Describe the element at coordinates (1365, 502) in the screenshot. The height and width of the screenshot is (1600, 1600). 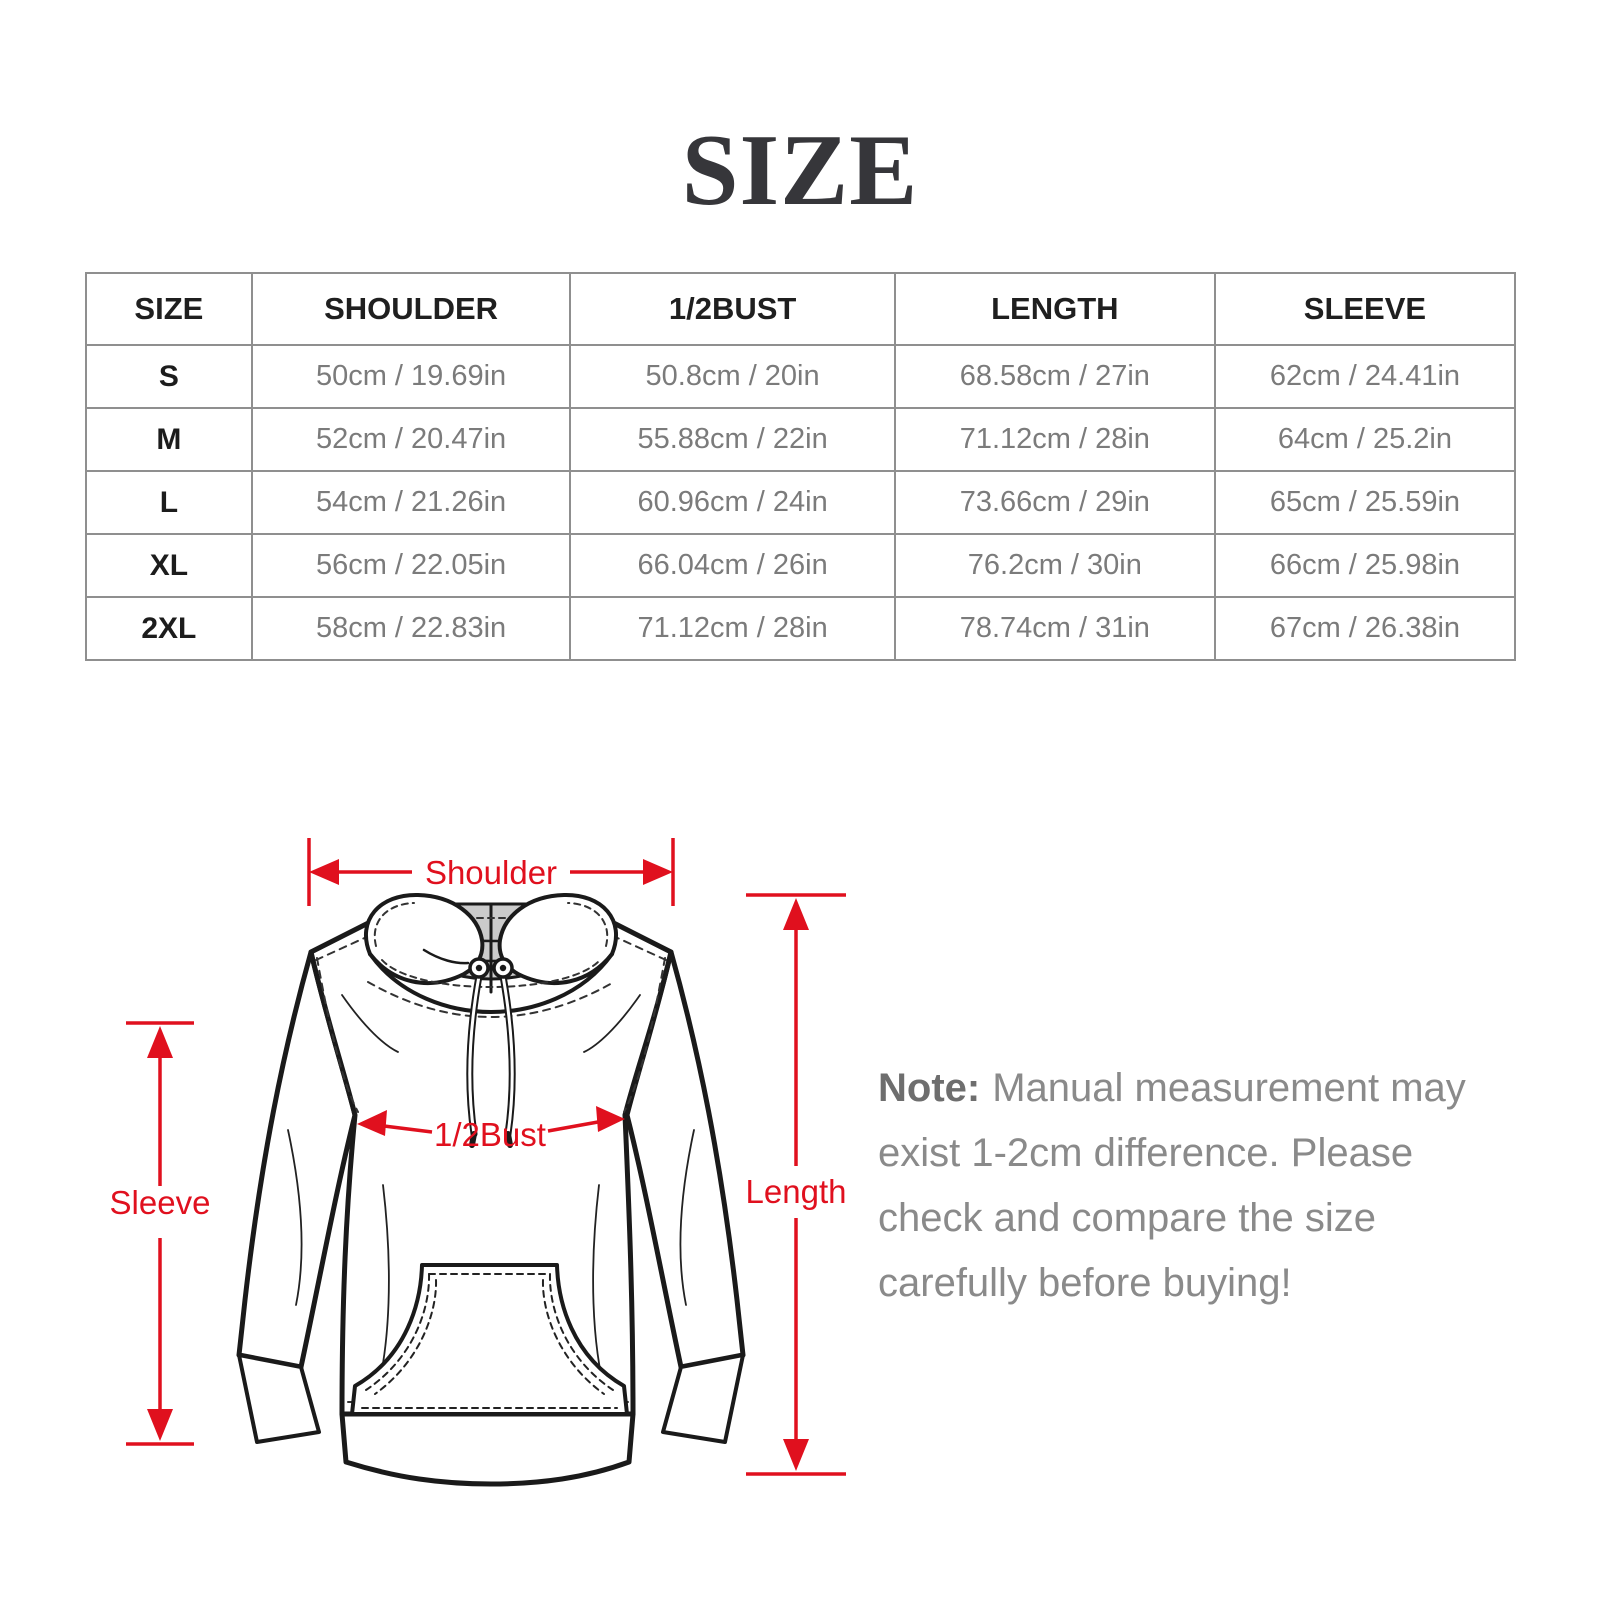
I see `sleeve-value: 65cm / 25.59in` at that location.